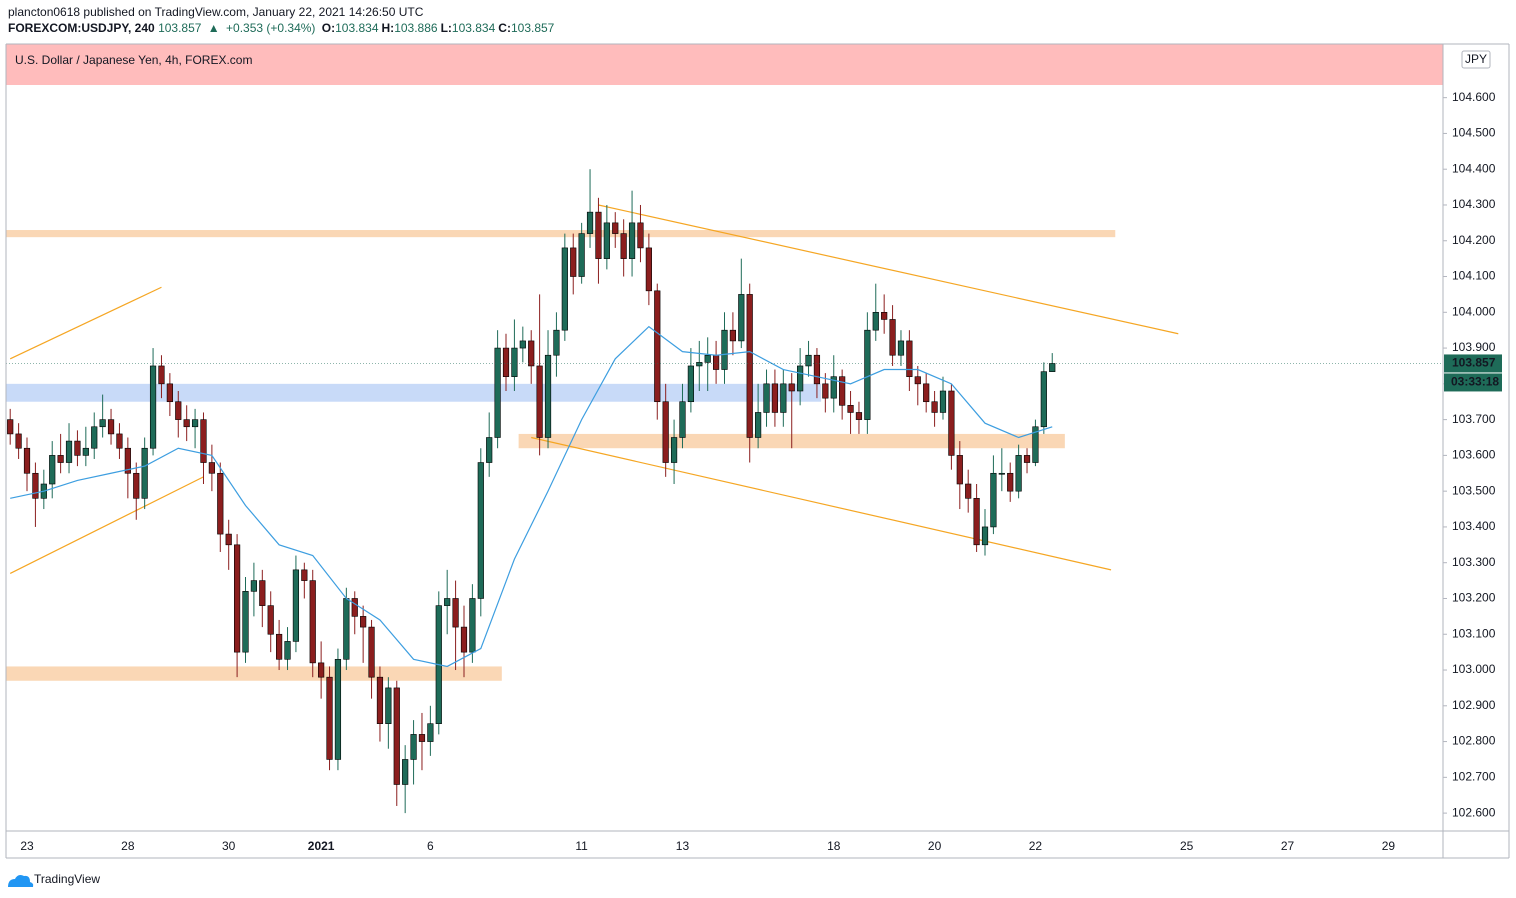 Image resolution: width=1516 pixels, height=898 pixels. What do you see at coordinates (1474, 97) in the screenshot?
I see `y-tick-label: 104.600` at bounding box center [1474, 97].